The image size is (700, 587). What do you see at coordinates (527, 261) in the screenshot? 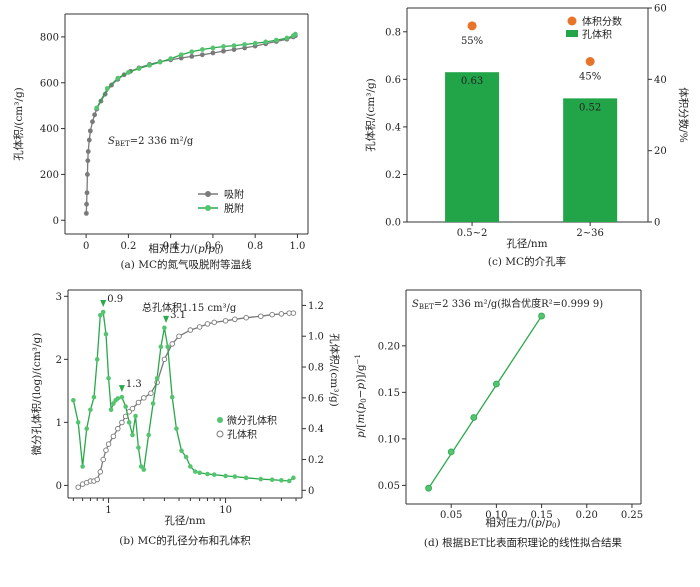
I see `panel-c-caption: (c) MC的介孔率` at bounding box center [527, 261].